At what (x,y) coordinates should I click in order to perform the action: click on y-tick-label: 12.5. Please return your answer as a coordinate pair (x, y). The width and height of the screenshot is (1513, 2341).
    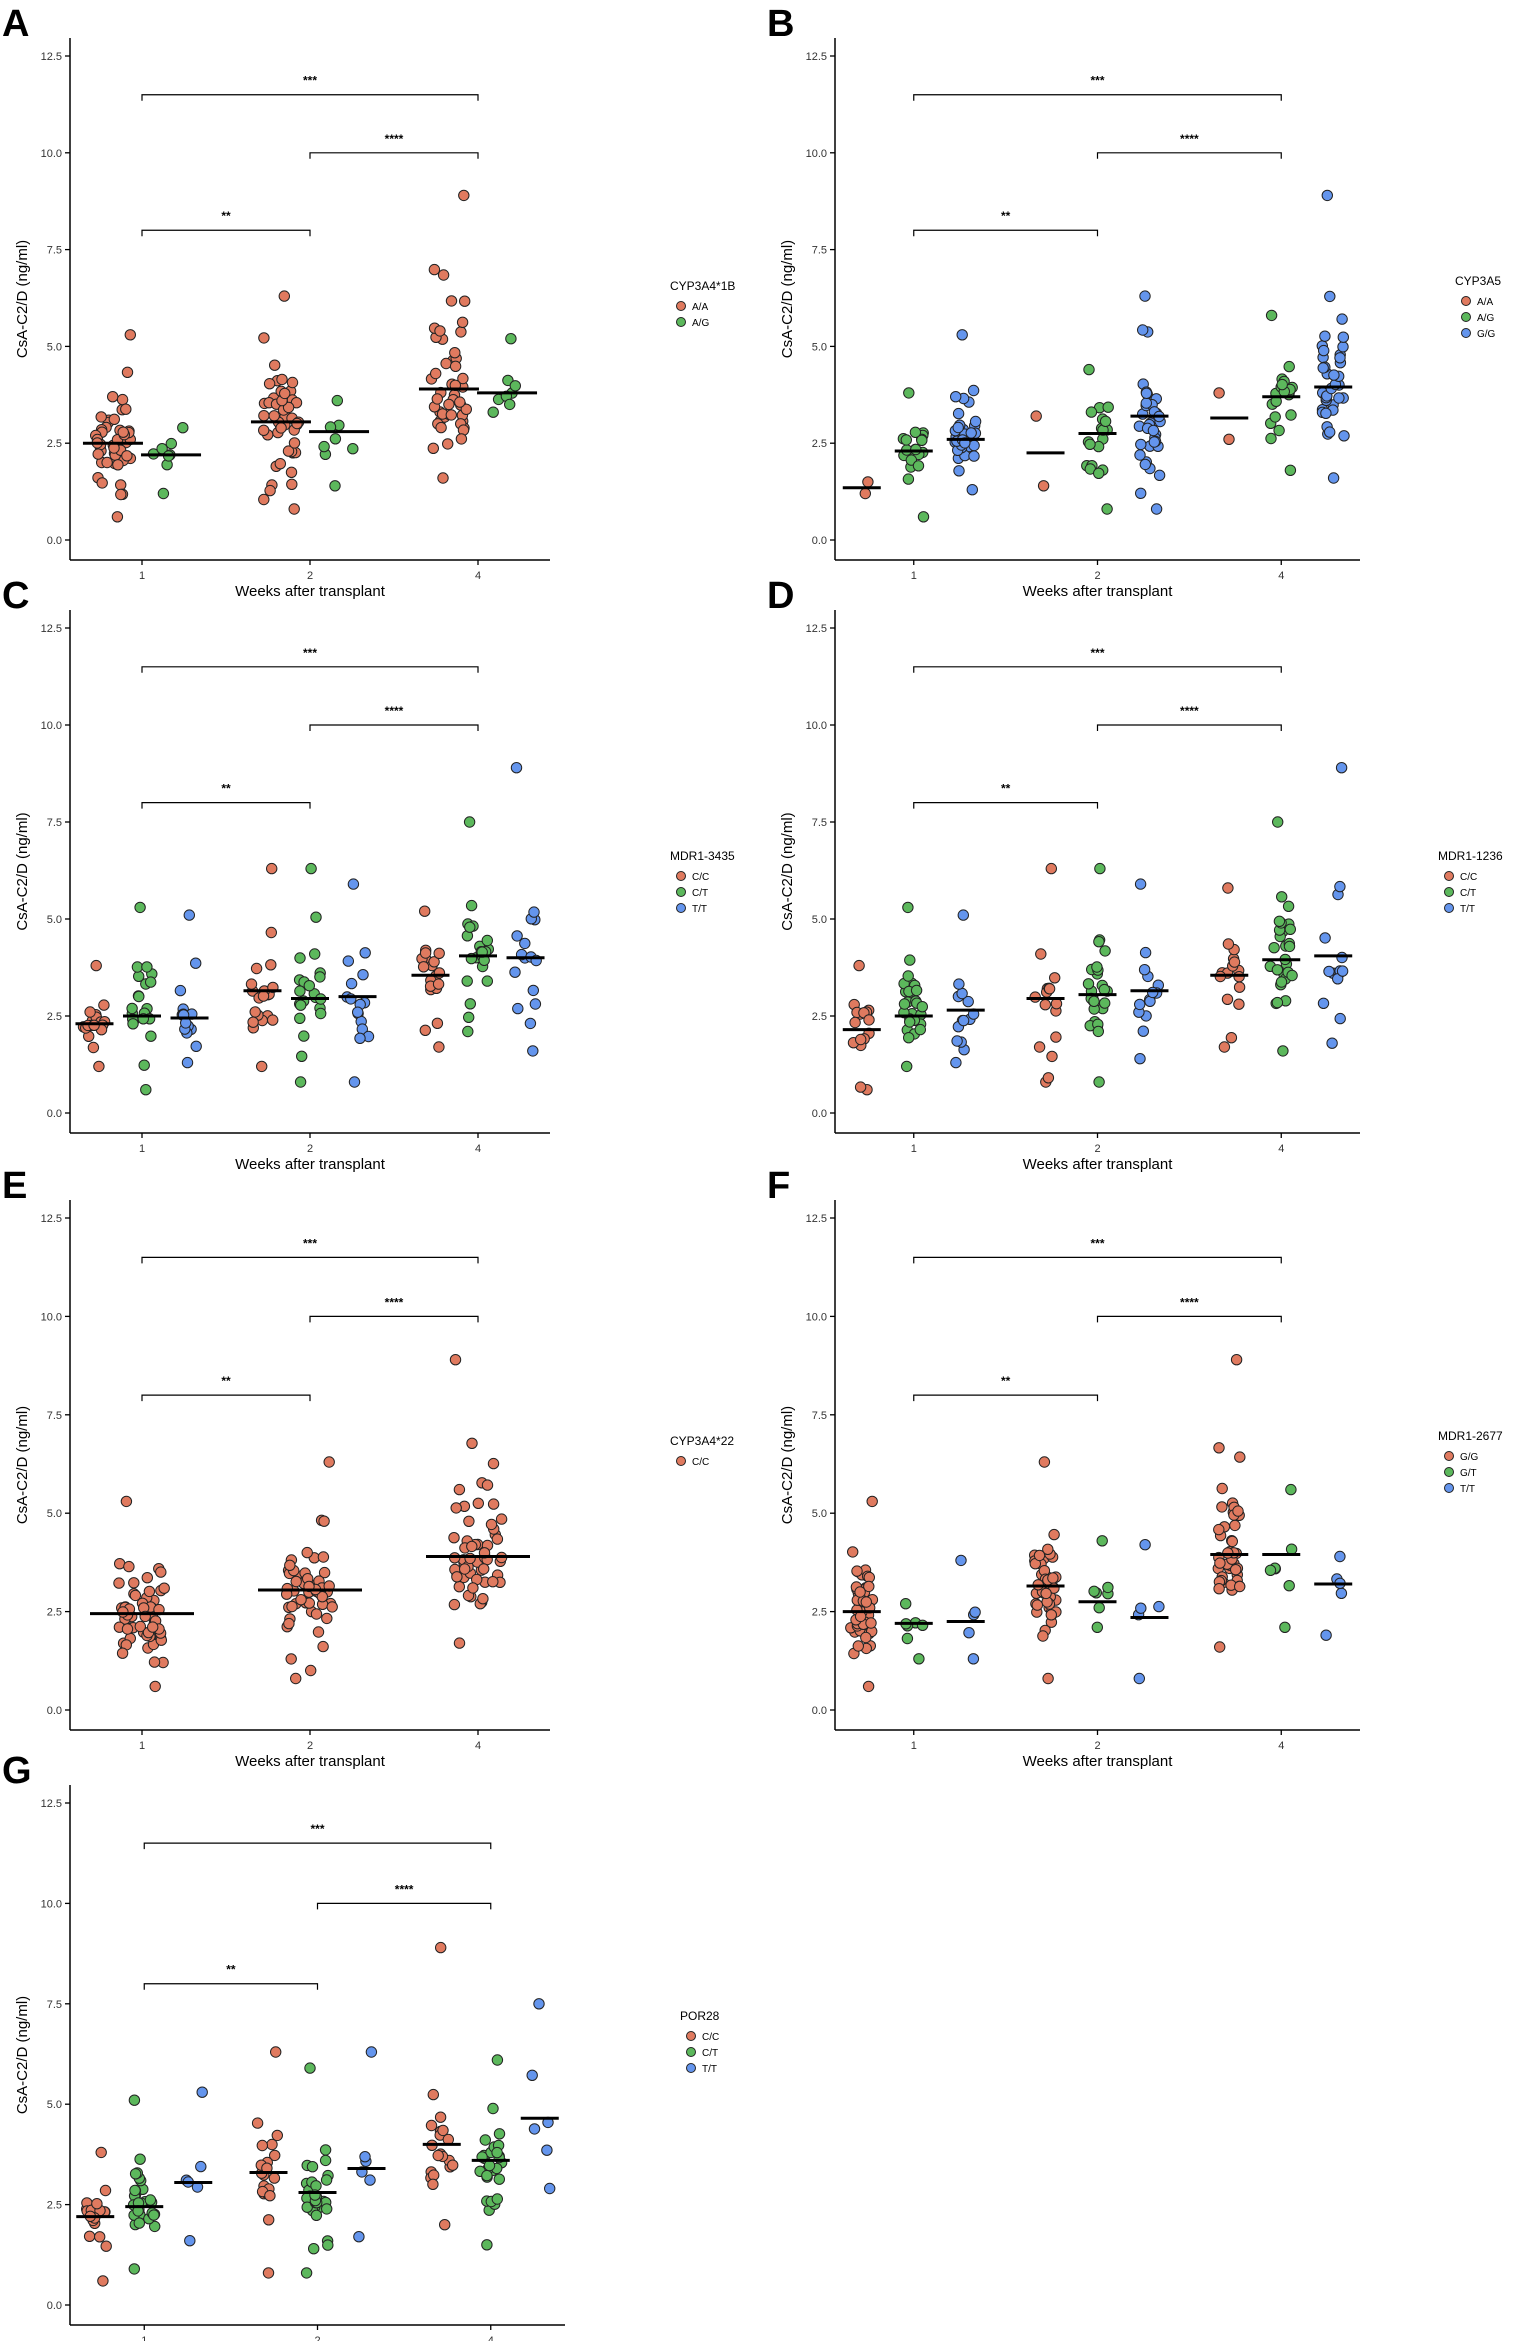
    Looking at the image, I should click on (51, 1804).